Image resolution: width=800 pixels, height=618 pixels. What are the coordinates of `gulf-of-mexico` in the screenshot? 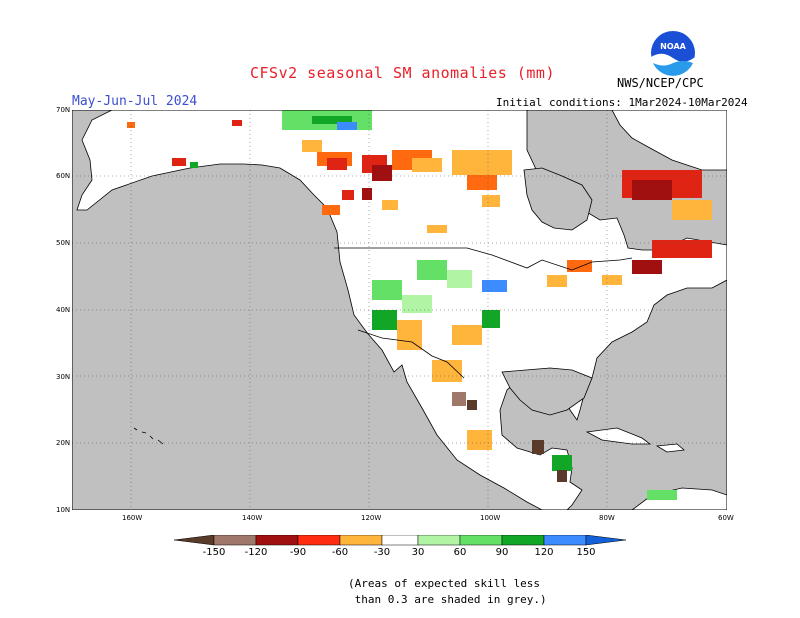 It's located at (547, 391).